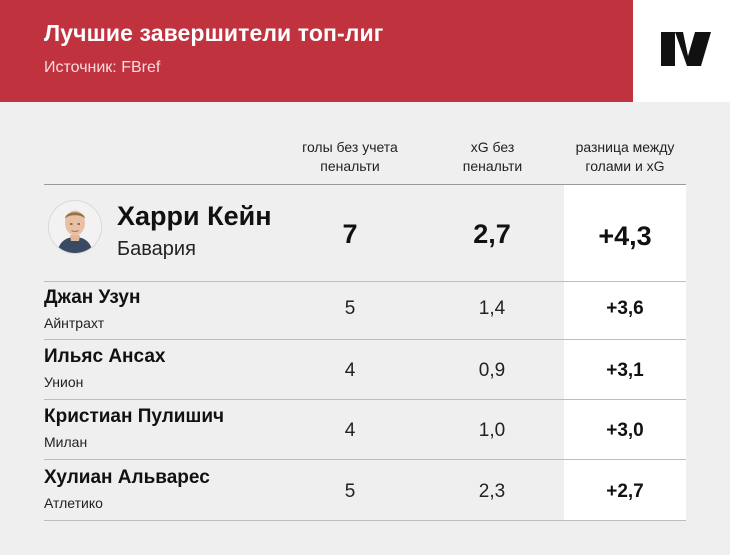 This screenshot has width=730, height=555. I want to click on player-photo-icon, so click(75, 227).